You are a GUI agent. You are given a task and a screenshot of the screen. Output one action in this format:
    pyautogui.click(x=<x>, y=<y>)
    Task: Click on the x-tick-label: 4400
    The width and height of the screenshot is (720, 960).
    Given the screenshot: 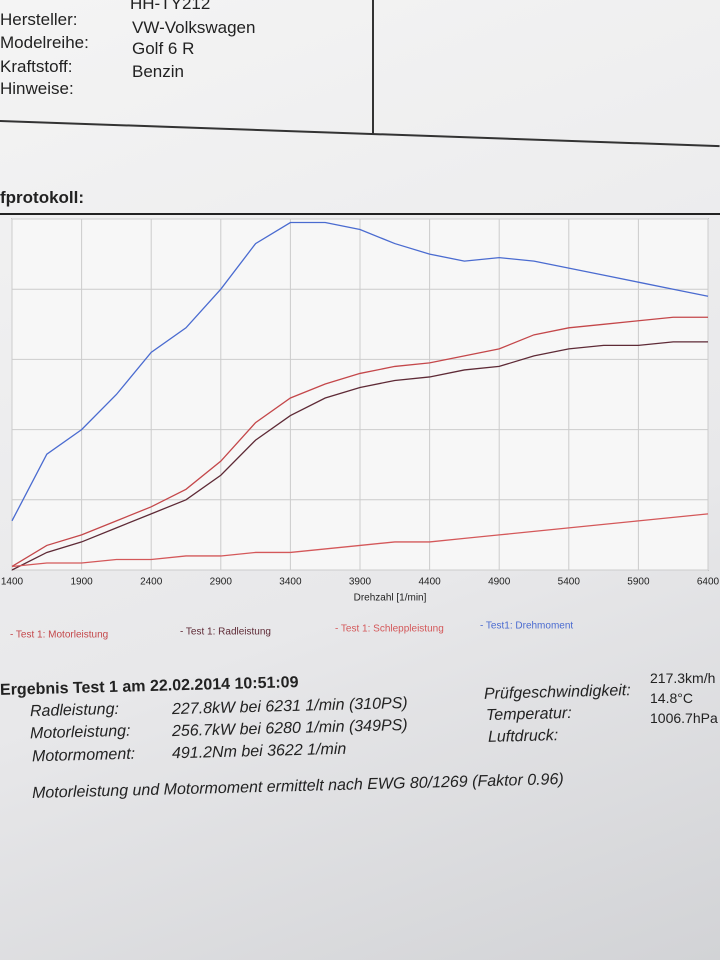 What is the action you would take?
    pyautogui.click(x=429, y=582)
    